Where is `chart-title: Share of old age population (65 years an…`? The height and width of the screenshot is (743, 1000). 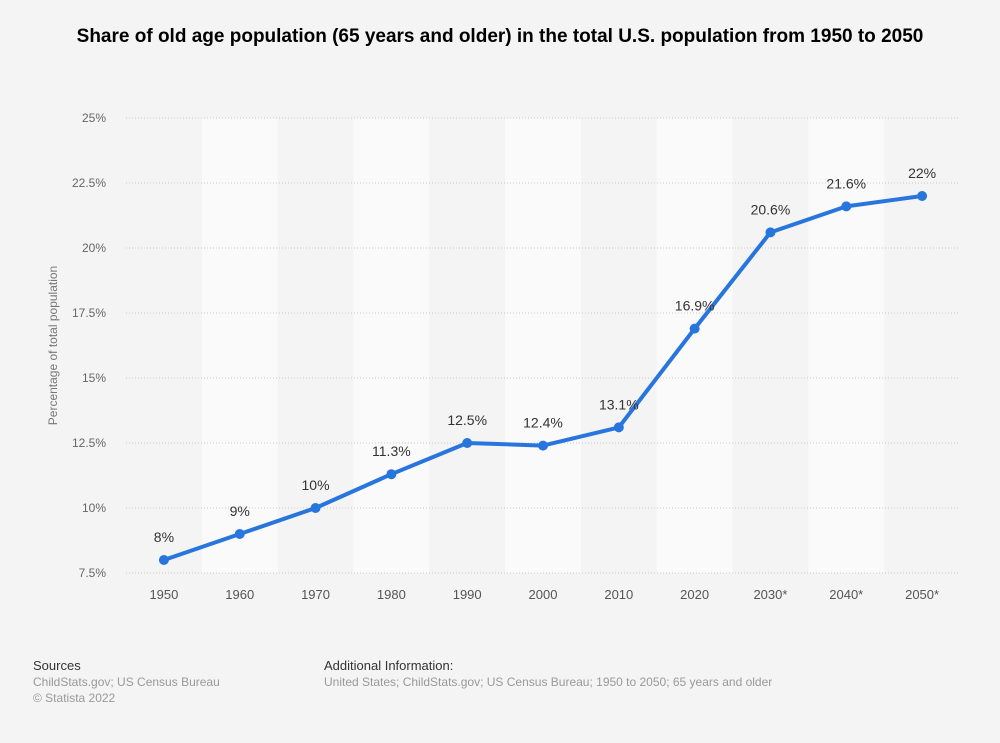
chart-title: Share of old age population (65 years an… is located at coordinates (500, 36).